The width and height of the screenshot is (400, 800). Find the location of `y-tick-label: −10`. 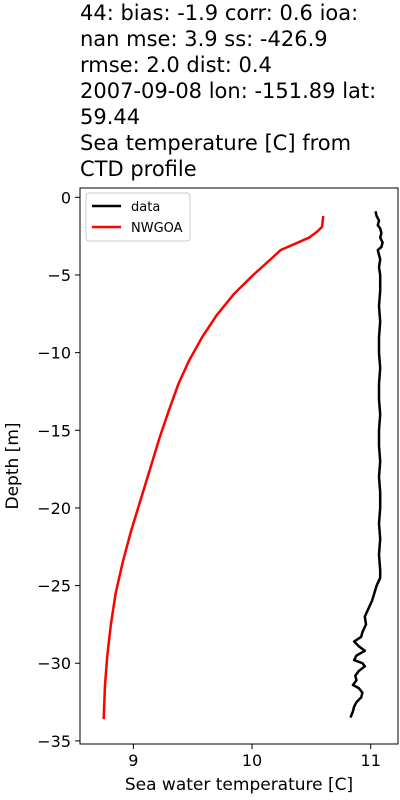

y-tick-label: −10 is located at coordinates (54, 353).